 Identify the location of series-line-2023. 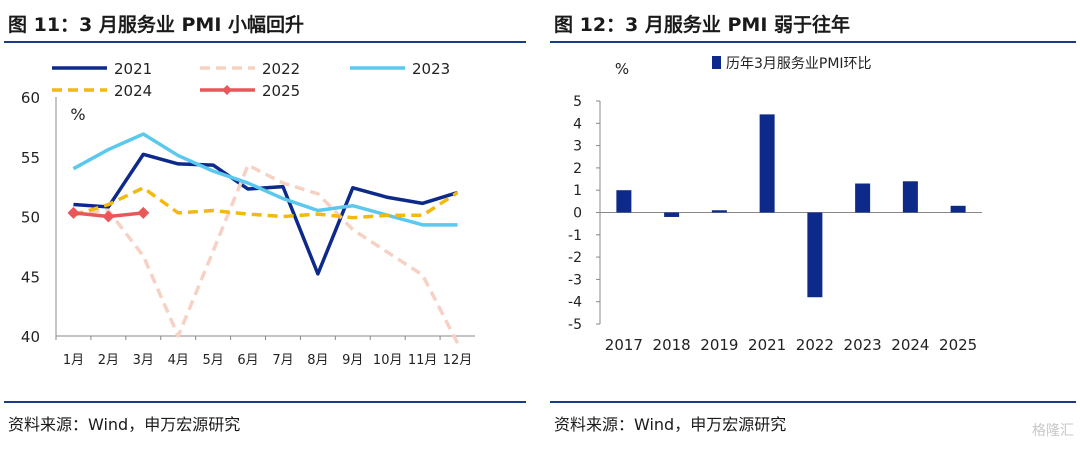
(265, 179).